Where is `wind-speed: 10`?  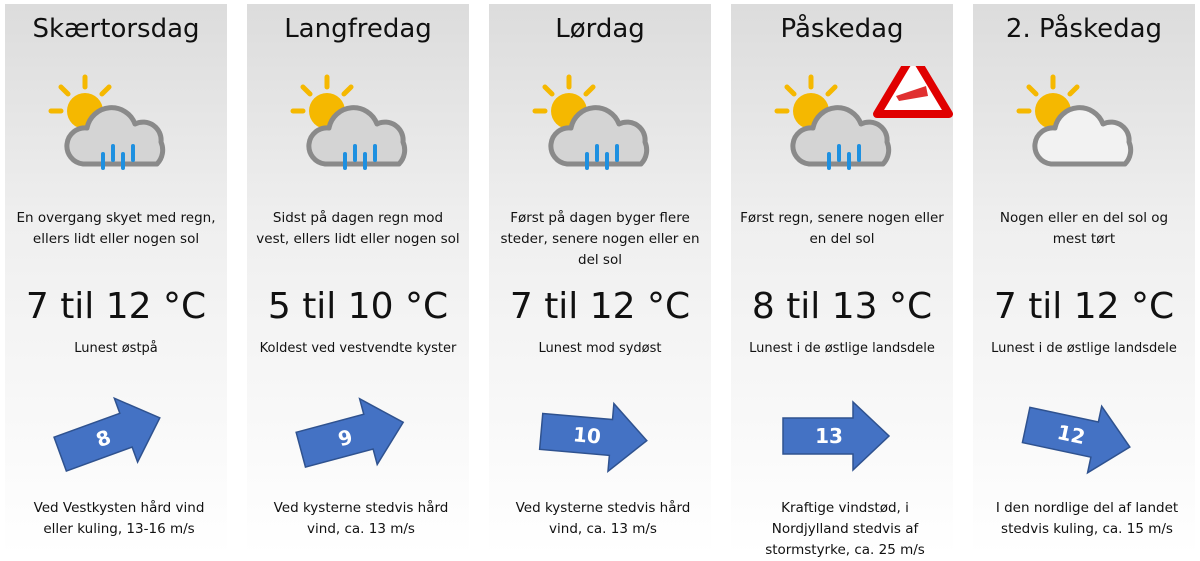
wind-speed: 10 is located at coordinates (587, 435).